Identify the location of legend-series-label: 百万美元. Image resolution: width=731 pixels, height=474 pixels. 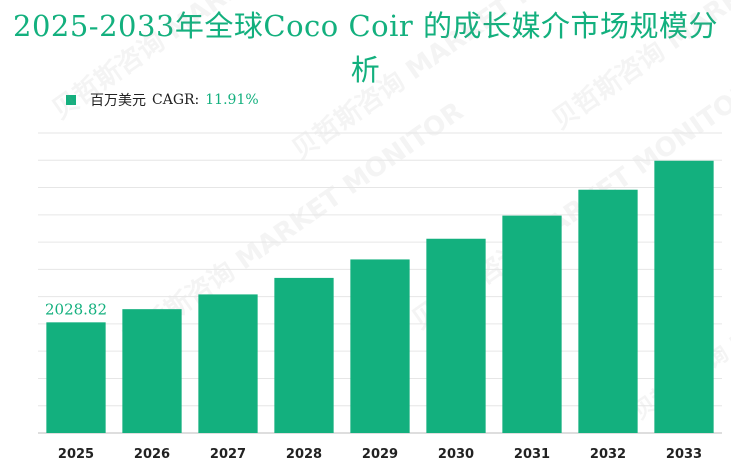
(118, 101).